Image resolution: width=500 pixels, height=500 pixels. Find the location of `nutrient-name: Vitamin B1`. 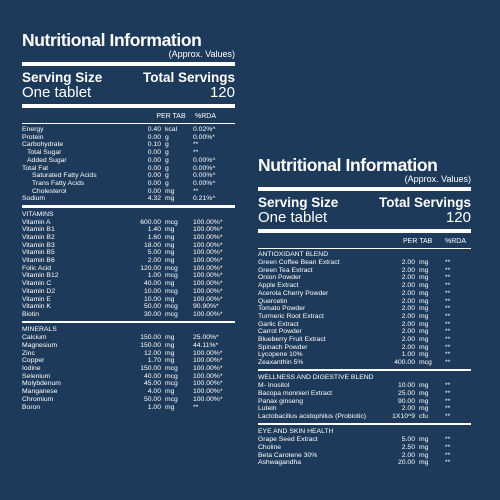

nutrient-name: Vitamin B1 is located at coordinates (38, 230).